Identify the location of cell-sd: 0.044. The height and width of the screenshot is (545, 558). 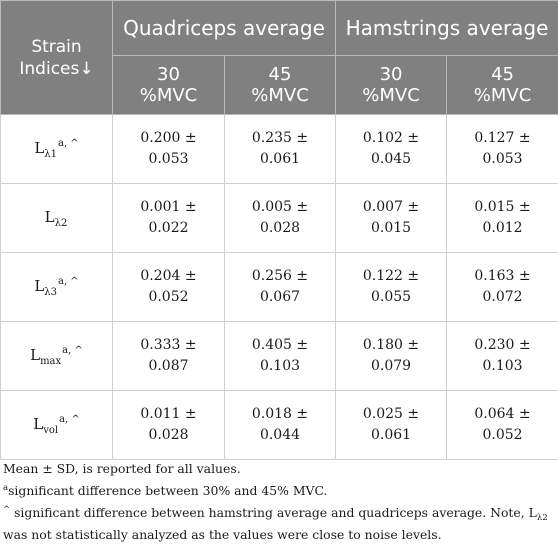
(280, 435).